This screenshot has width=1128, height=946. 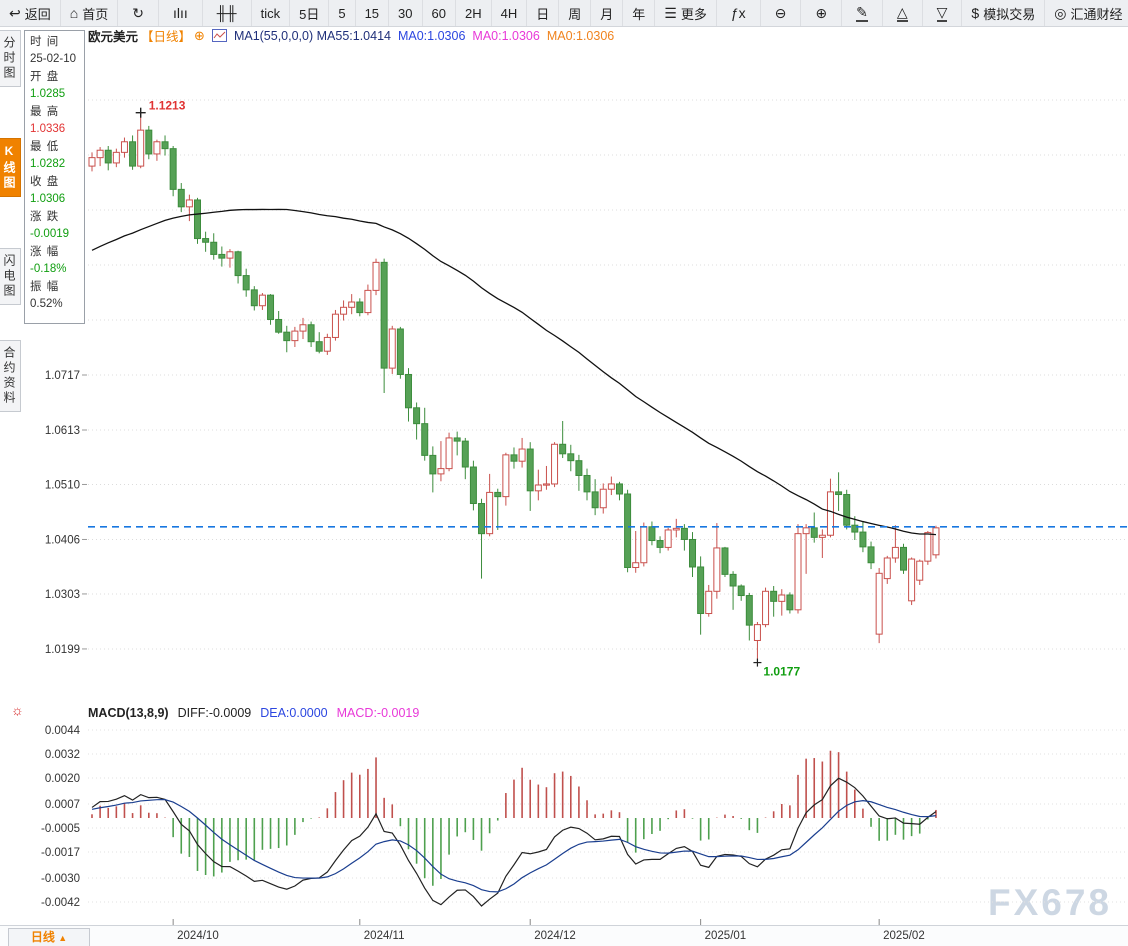 I want to click on svg-text: 1.0177, so click(x=781, y=672).